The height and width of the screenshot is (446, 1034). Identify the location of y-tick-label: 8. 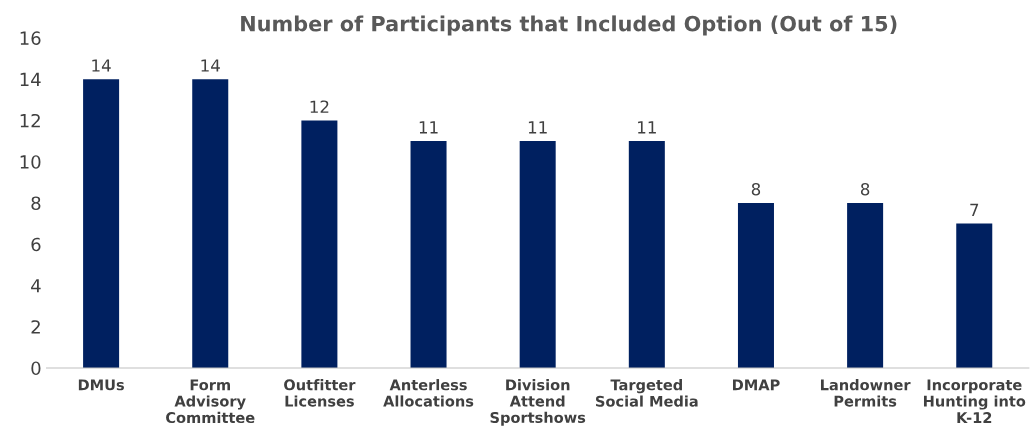
(36, 203).